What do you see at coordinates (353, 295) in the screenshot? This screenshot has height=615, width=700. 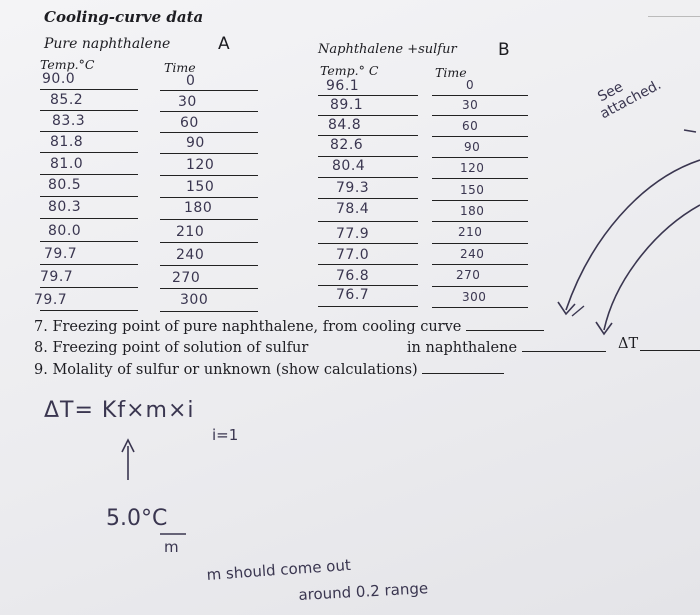 I see `table-b-temp-cell: 76.7` at bounding box center [353, 295].